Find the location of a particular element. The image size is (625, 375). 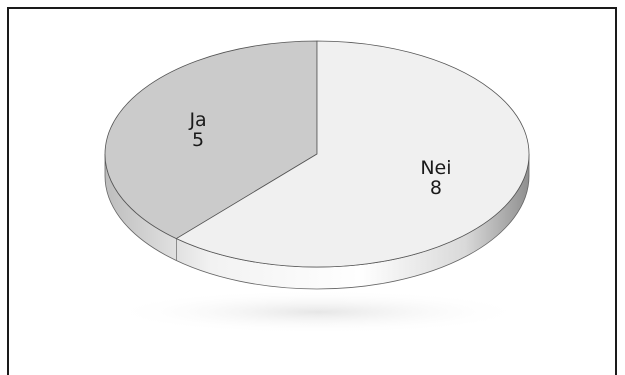

slice-label-ja: Ja is located at coordinates (197, 120).